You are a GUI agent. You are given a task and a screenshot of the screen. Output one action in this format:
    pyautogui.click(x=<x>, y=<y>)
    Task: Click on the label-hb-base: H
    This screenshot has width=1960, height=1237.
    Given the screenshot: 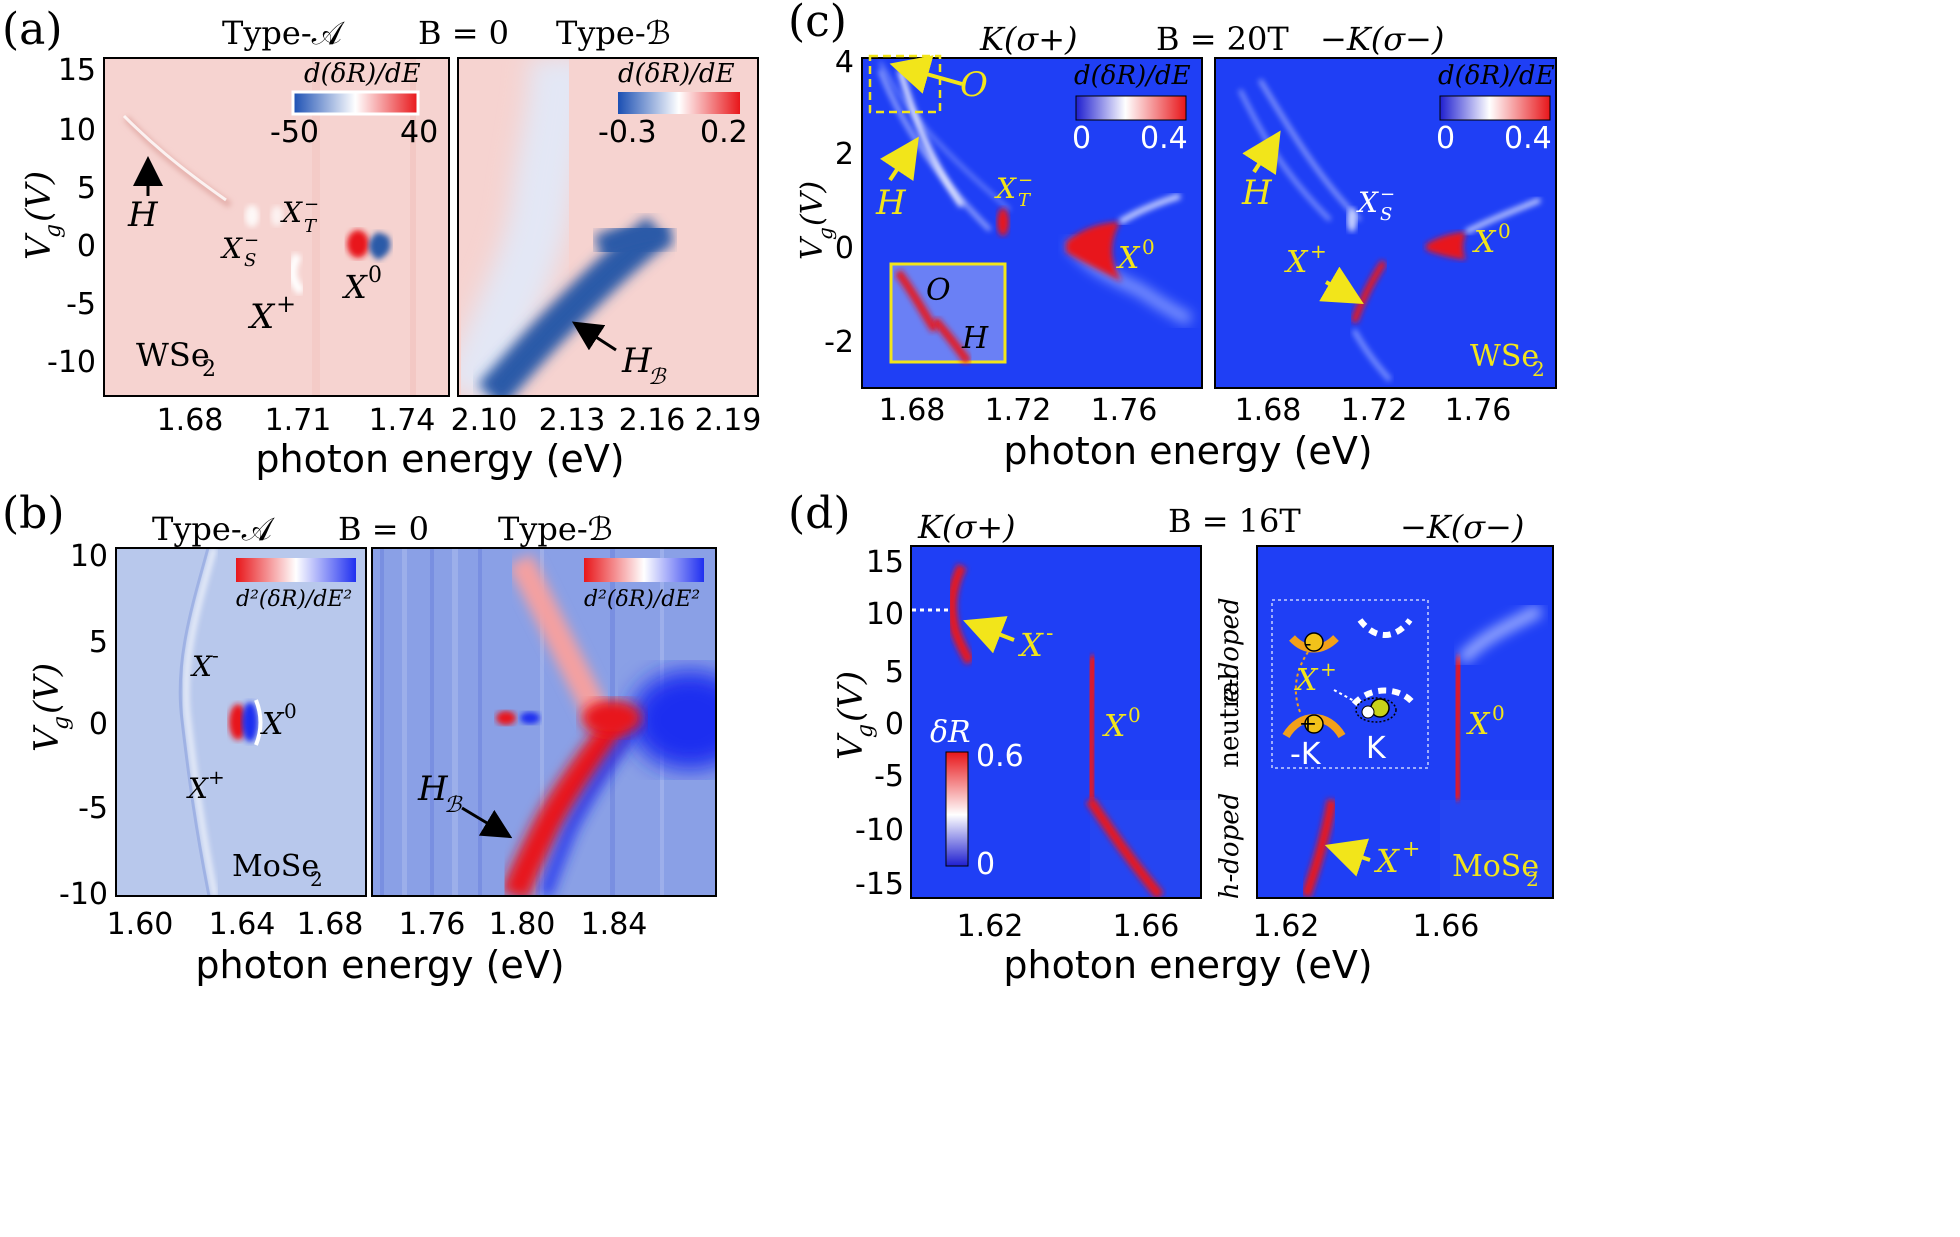 What is the action you would take?
    pyautogui.click(x=637, y=361)
    